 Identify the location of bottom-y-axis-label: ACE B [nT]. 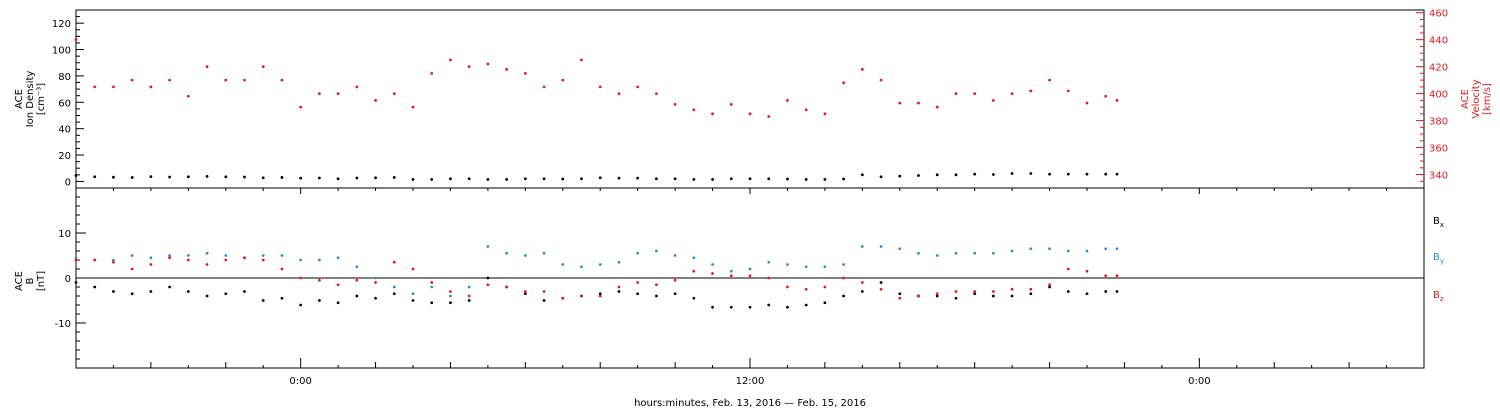
(30, 281).